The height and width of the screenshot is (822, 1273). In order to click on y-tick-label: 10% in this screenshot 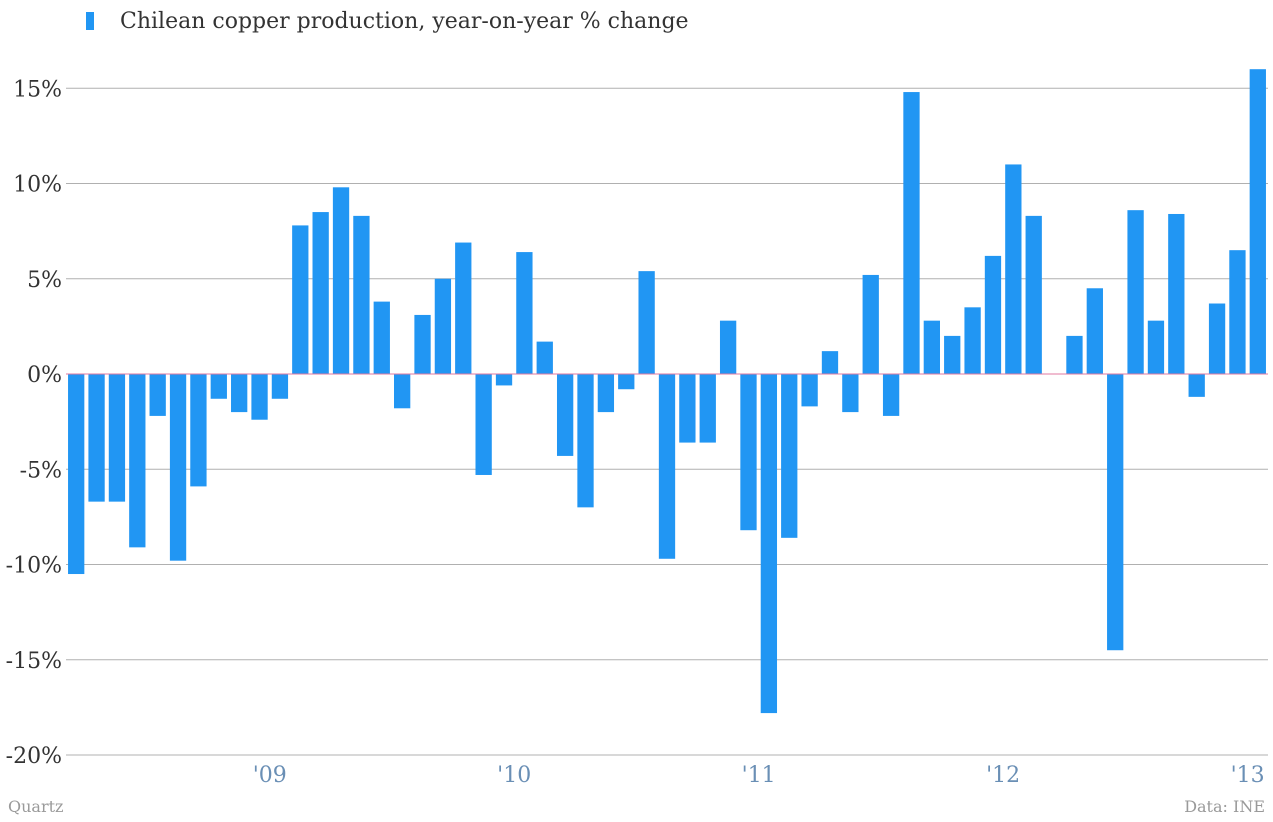, I will do `click(37, 185)`.